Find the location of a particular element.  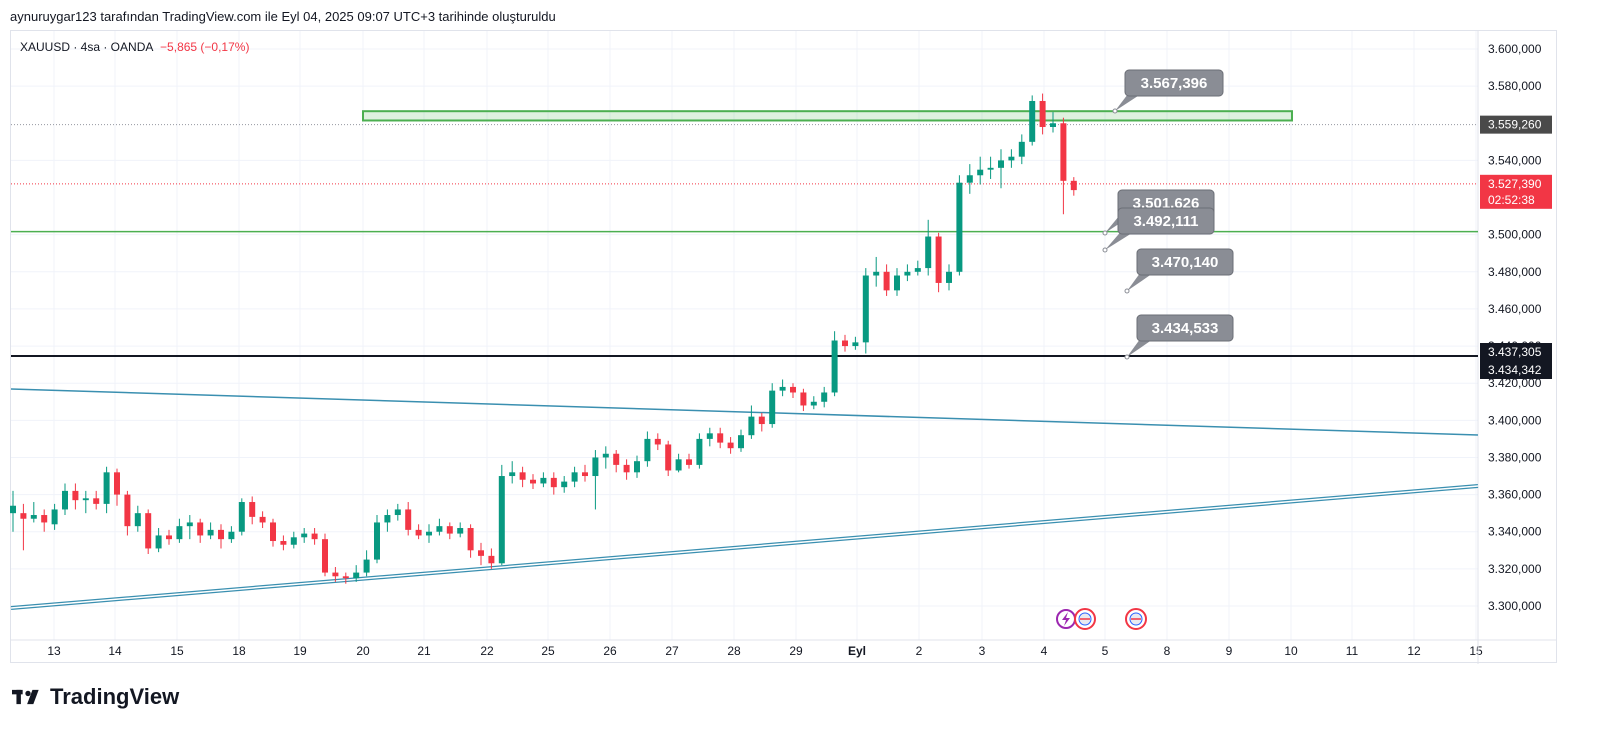

resistance-zone is located at coordinates (827, 116).